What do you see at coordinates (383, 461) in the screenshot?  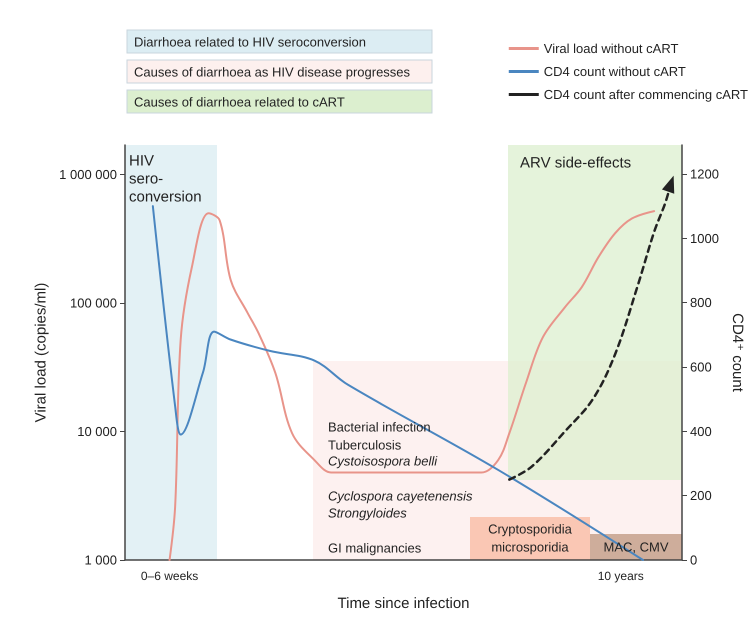 I see `annotation: Cystoisospora belli` at bounding box center [383, 461].